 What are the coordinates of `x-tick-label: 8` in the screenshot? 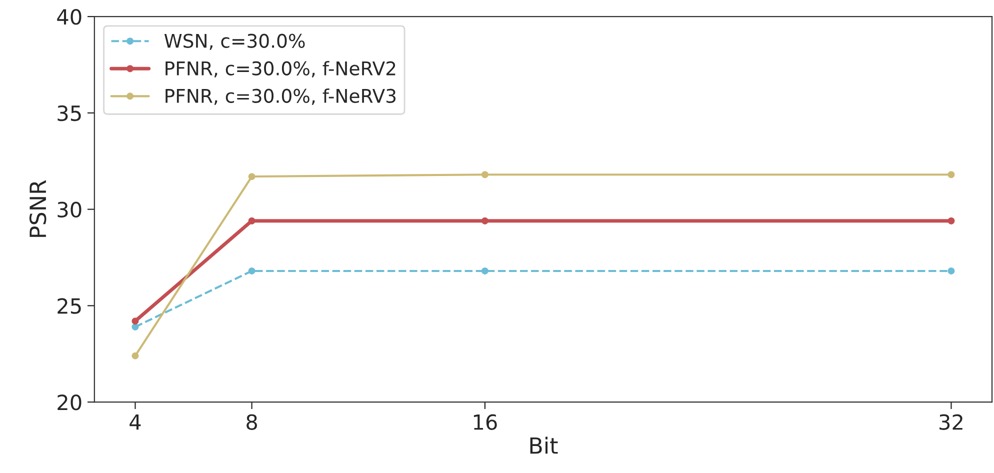 It's located at (251, 422).